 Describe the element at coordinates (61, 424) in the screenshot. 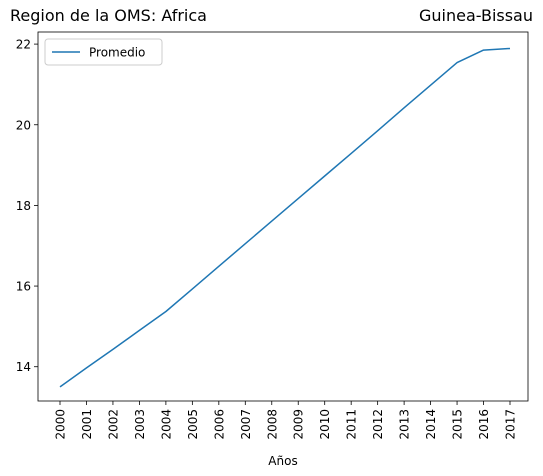

I see `x-tick-label: 2000` at that location.